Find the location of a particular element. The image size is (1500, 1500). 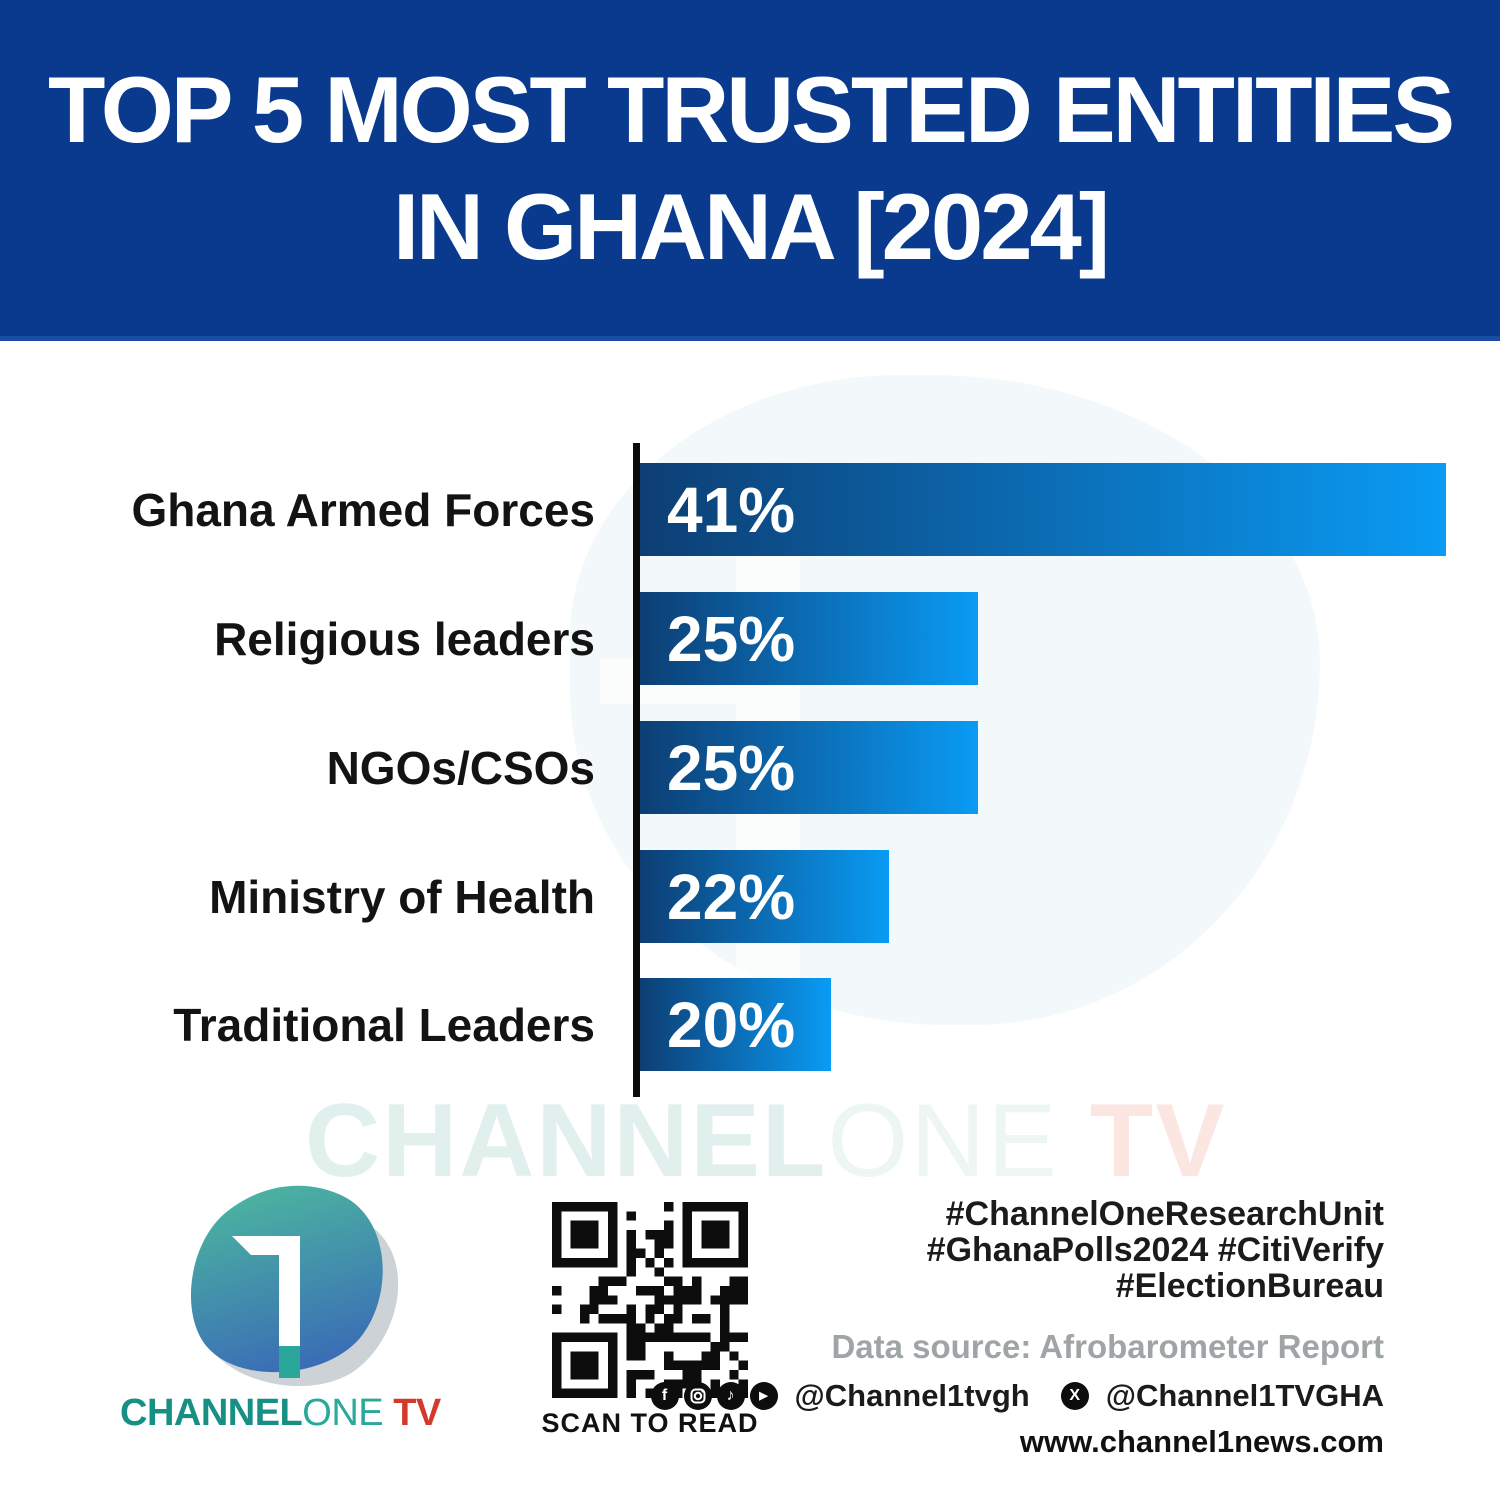

qr-caption: SCAN TO READ is located at coordinates (650, 1423).